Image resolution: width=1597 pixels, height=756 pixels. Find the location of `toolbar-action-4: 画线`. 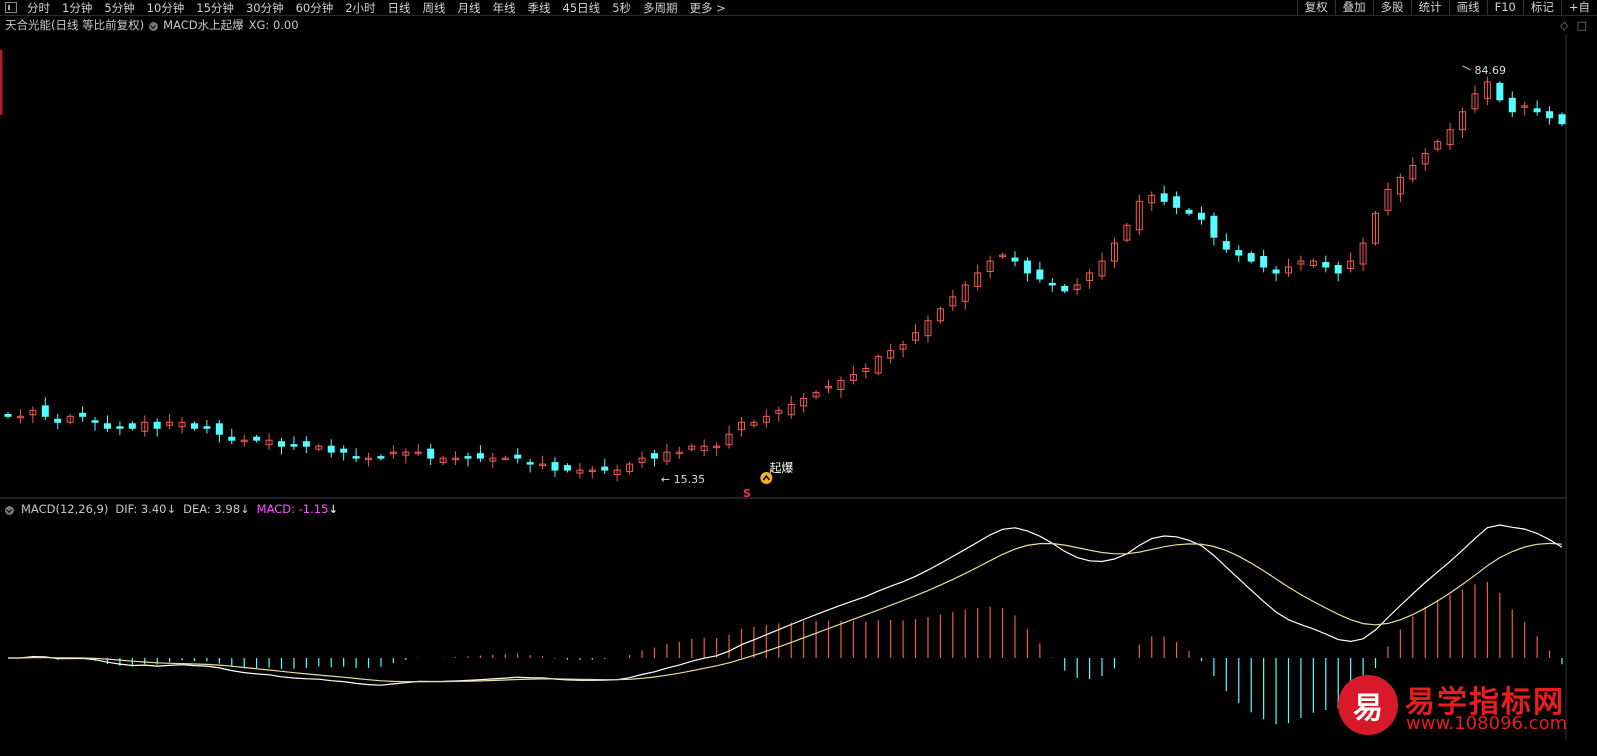

toolbar-action-4: 画线 is located at coordinates (1467, 7).